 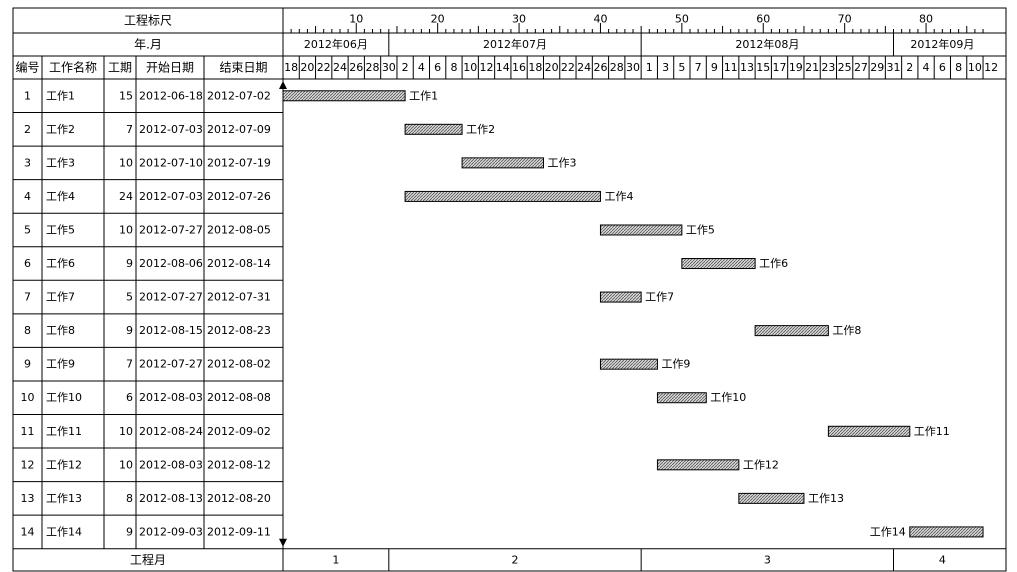 I want to click on task-start-date: 2012-07-10, so click(x=171, y=162).